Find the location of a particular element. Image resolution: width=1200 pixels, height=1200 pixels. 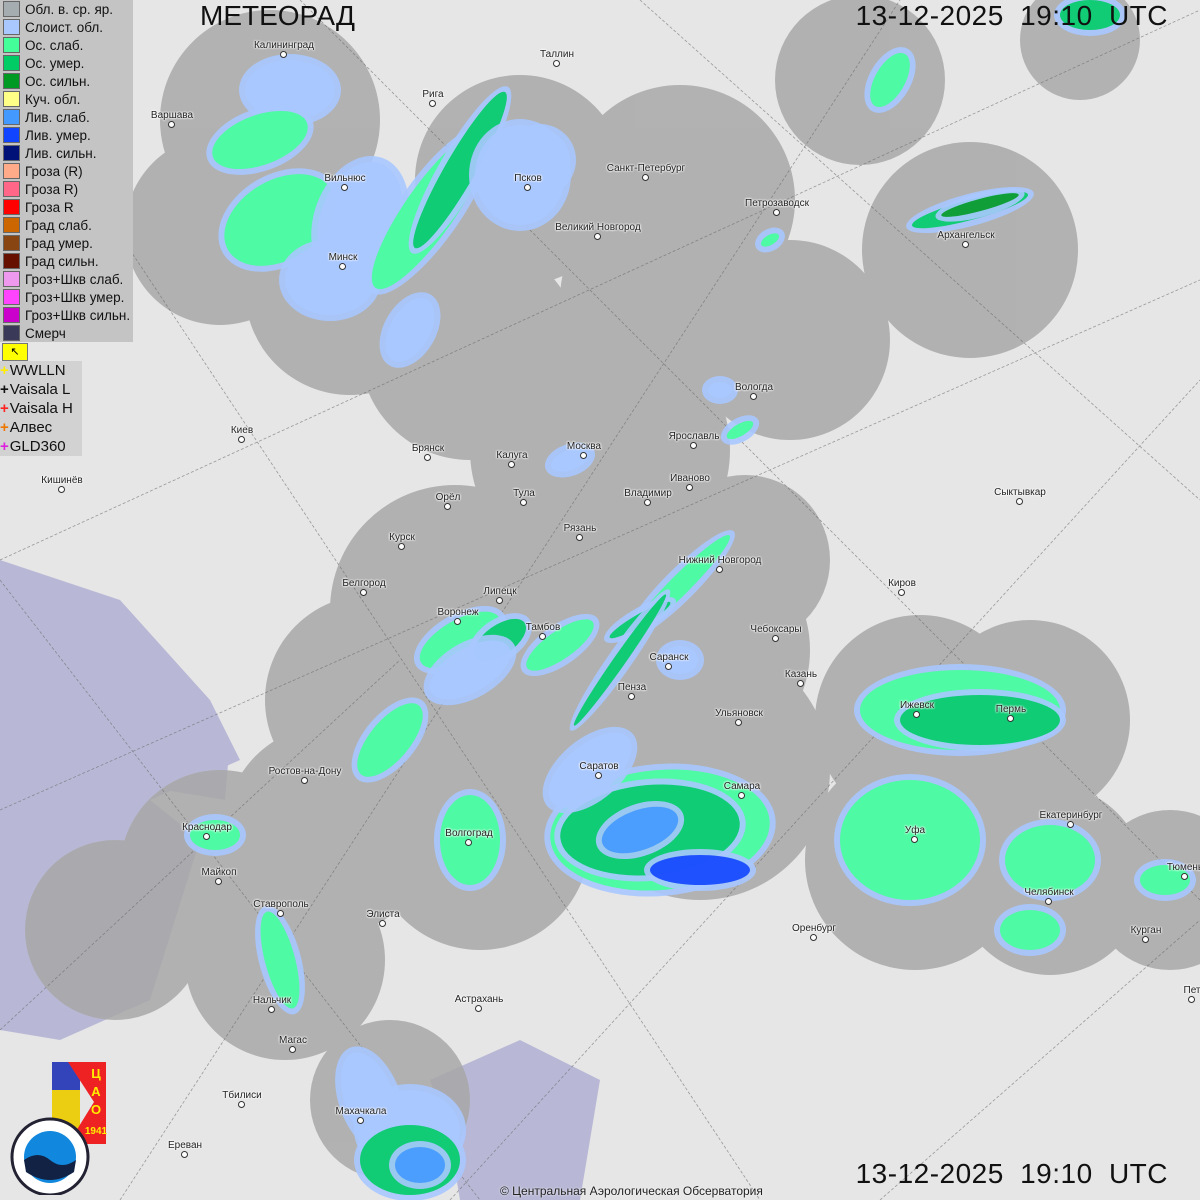

city-label: Самара is located at coordinates (742, 786).